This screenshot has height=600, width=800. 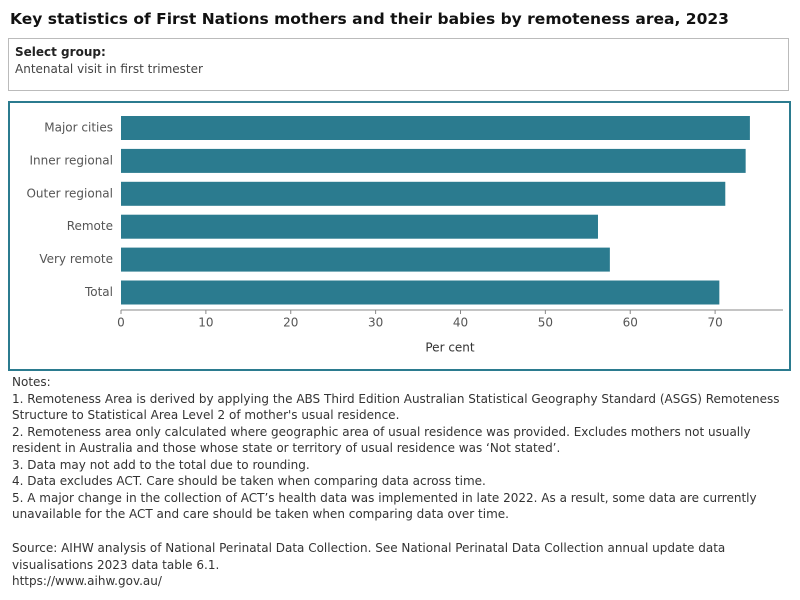 I want to click on y-tick-label: Total, so click(x=98, y=292).